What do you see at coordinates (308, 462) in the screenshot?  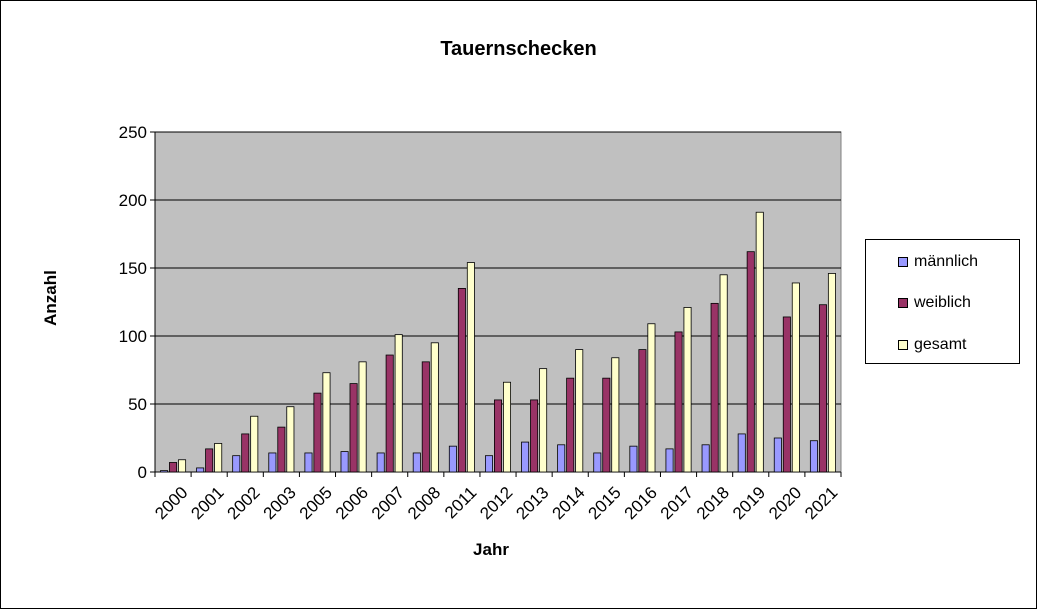 I see `bar-mnnlich-2005` at bounding box center [308, 462].